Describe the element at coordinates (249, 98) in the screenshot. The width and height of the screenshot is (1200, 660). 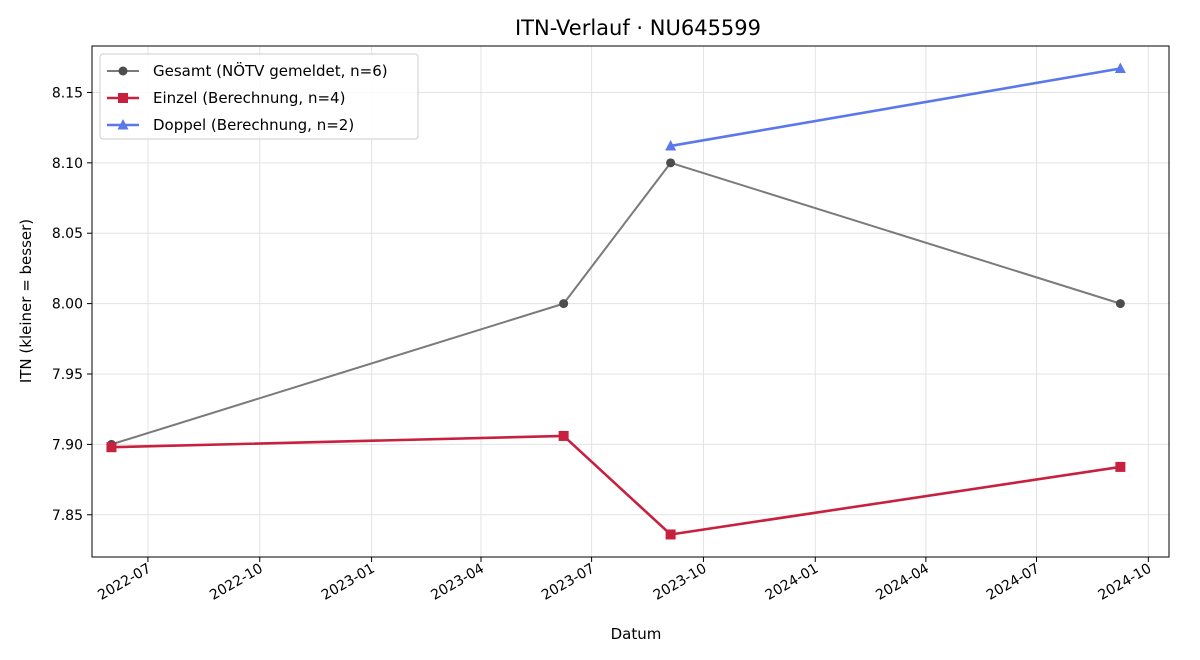
I see `legend-label: Einzel (Berechnung, n=4)` at that location.